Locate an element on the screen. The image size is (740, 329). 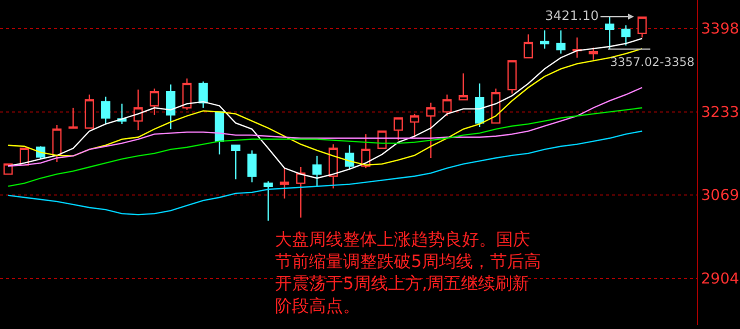
y-tick-label: 3398 is located at coordinates (720, 29).